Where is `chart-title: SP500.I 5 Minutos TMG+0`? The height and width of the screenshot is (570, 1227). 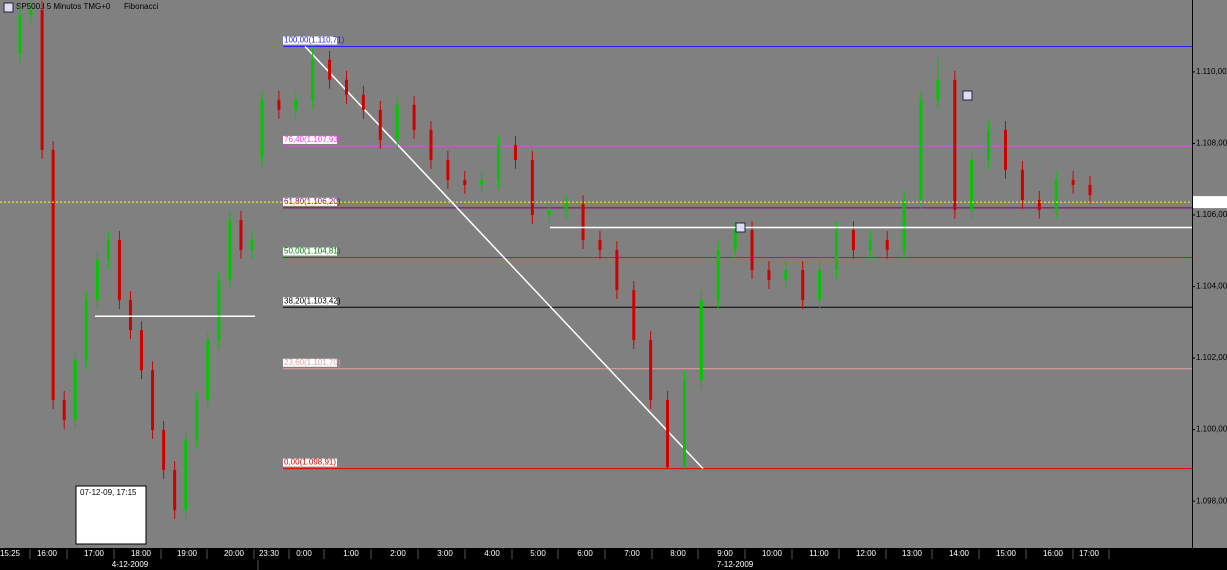 chart-title: SP500.I 5 Minutos TMG+0 is located at coordinates (63, 6).